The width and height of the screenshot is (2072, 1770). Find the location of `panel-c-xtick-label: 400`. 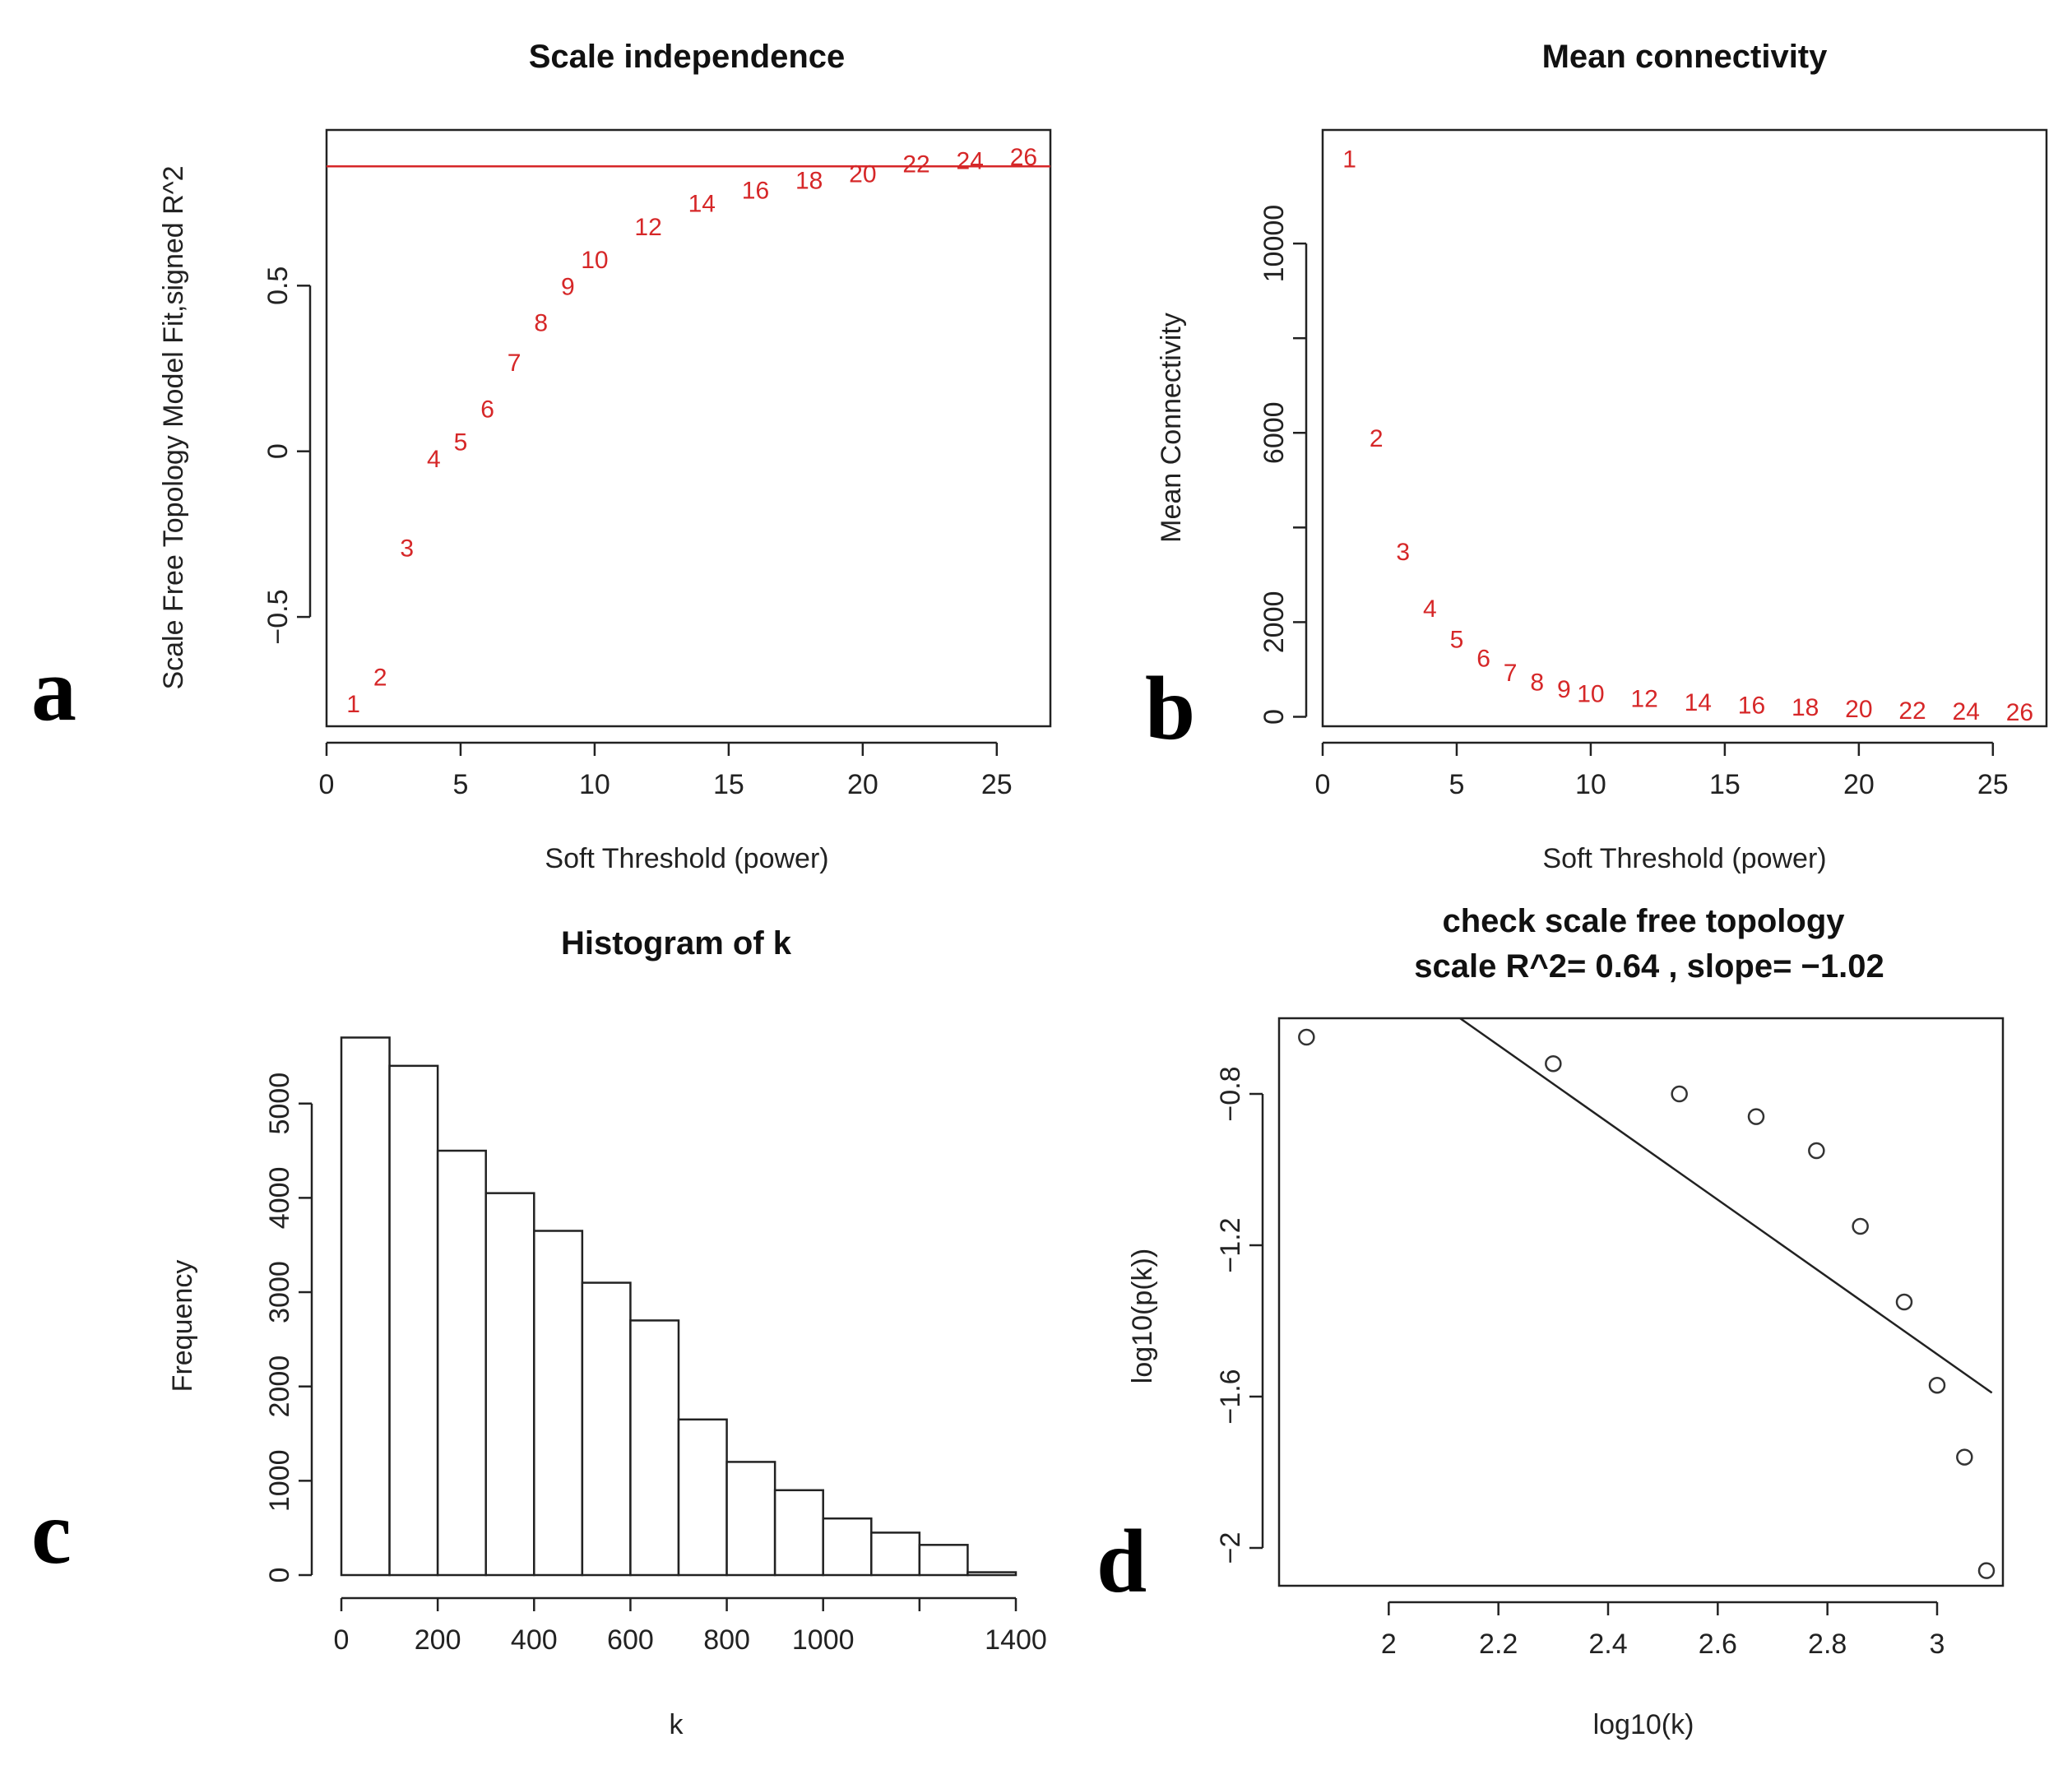

panel-c-xtick-label: 400 is located at coordinates (534, 1640).